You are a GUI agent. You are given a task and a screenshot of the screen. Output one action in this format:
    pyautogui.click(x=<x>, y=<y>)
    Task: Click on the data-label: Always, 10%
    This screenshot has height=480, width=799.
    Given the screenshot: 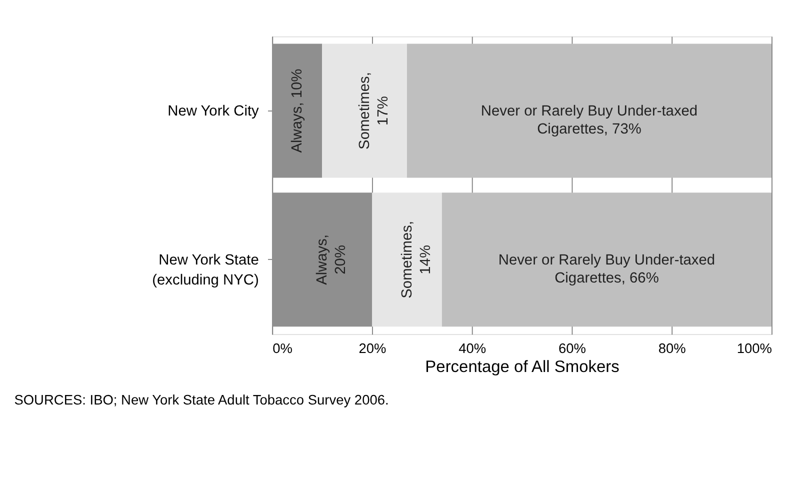 What is the action you would take?
    pyautogui.click(x=298, y=110)
    